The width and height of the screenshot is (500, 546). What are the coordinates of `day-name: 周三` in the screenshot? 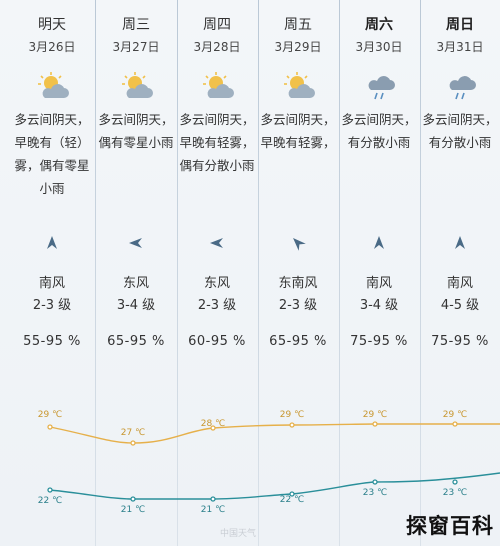 It's located at (136, 25).